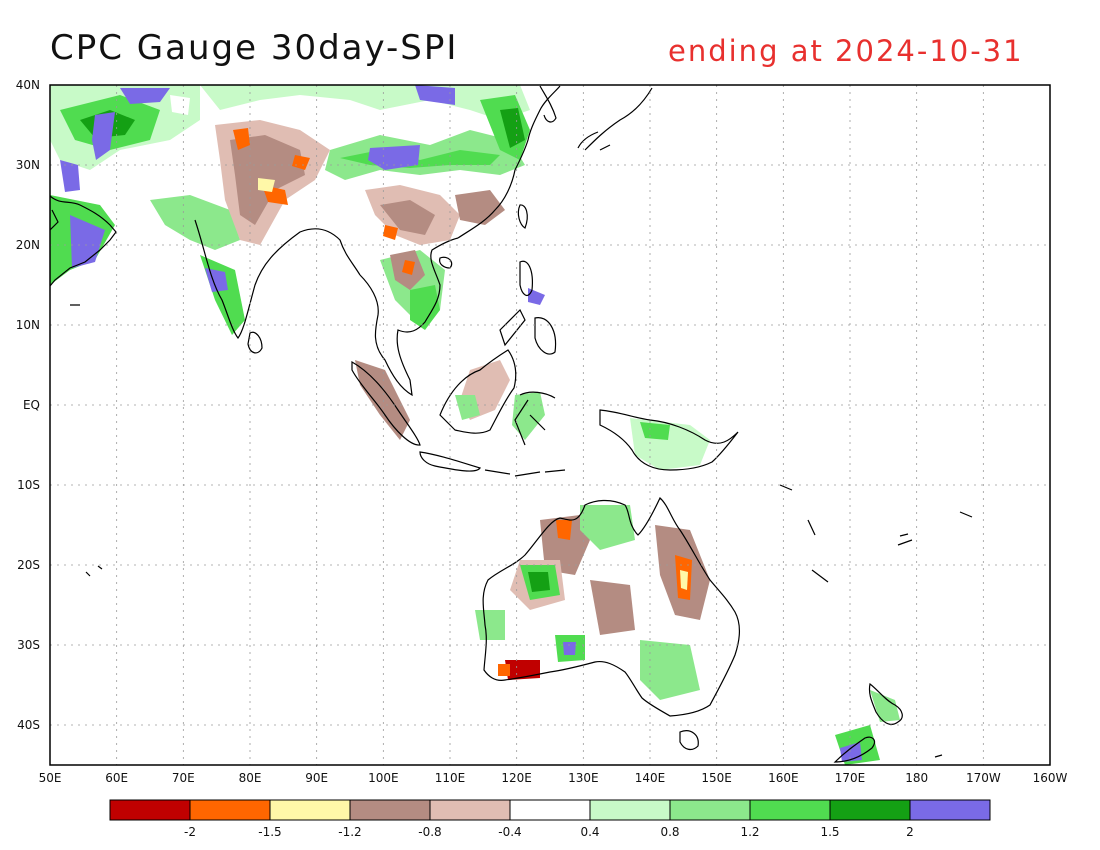  Describe the element at coordinates (349, 832) in the screenshot. I see `legend-label: -1.2` at that location.